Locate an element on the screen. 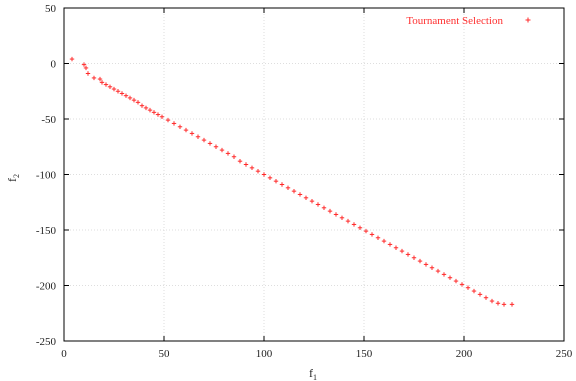 This screenshot has width=576, height=381. y-tick-label: 0 is located at coordinates (54, 65).